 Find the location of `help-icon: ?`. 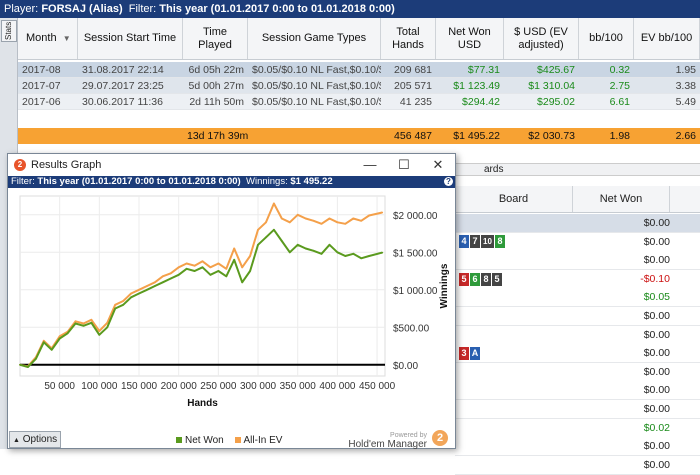

help-icon: ? is located at coordinates (448, 181).